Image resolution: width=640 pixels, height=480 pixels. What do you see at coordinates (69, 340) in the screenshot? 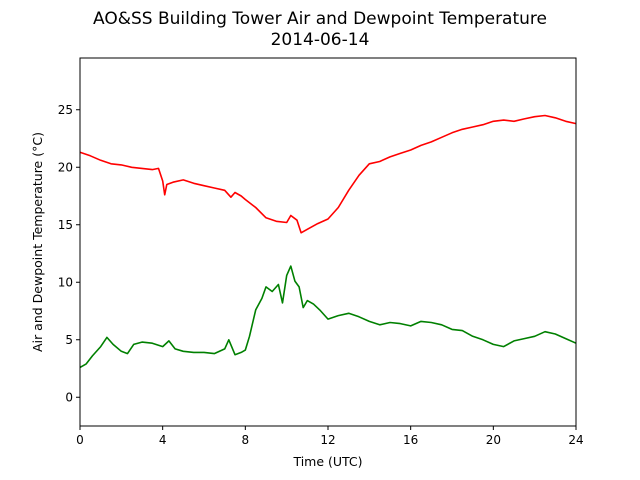
I see `y-tick-label: 5` at bounding box center [69, 340].